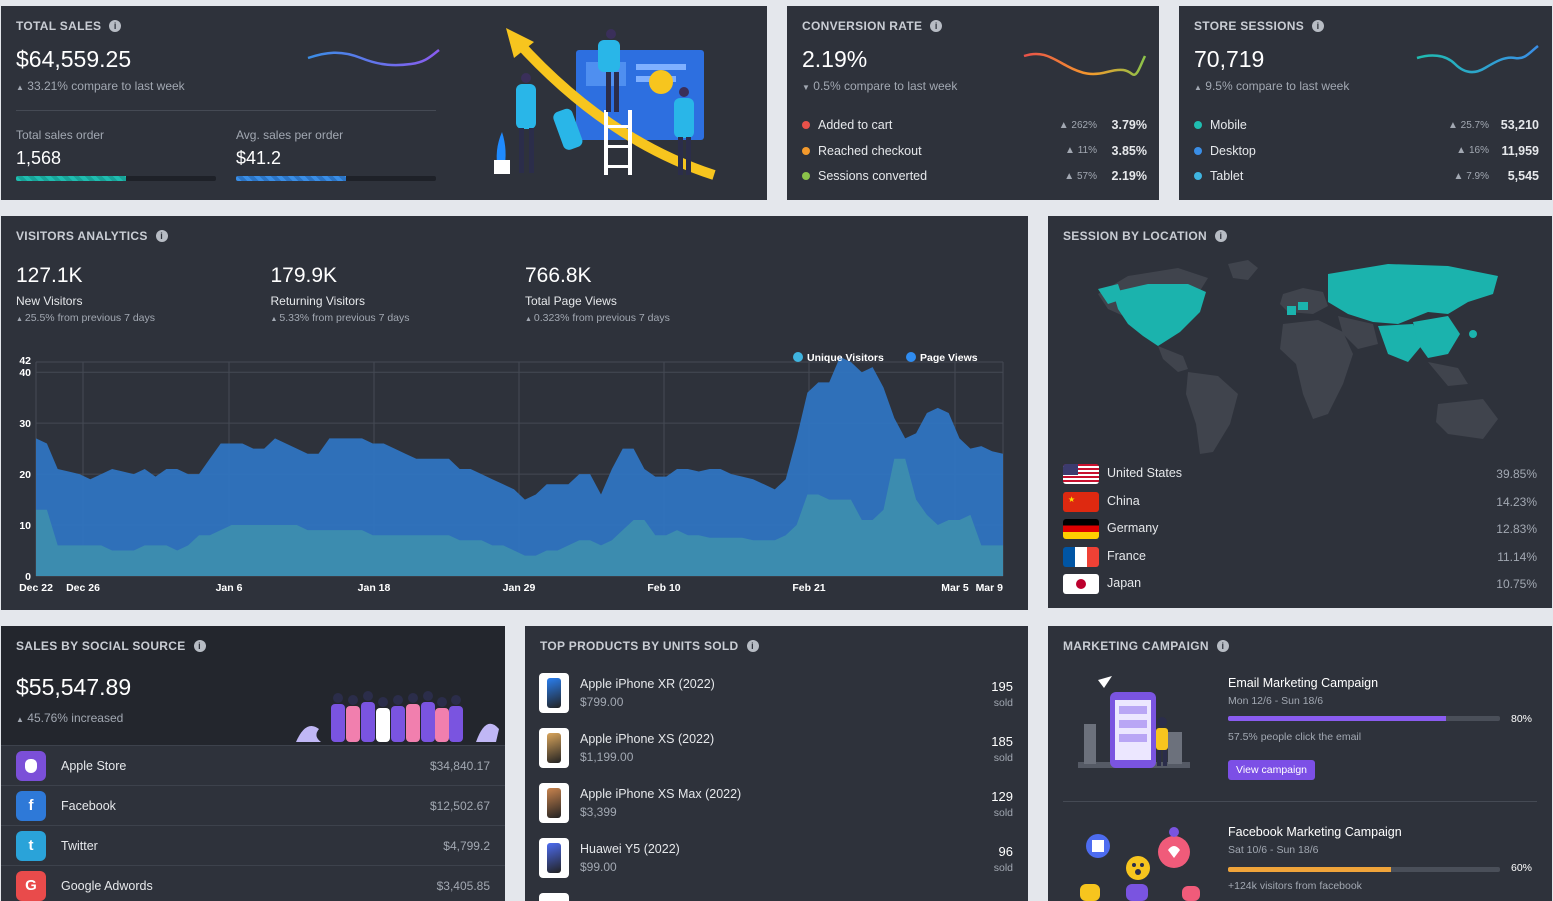 This screenshot has height=901, width=1553. Describe the element at coordinates (647, 684) in the screenshot. I see `product-name: Apple iPhone XR (2022)` at that location.